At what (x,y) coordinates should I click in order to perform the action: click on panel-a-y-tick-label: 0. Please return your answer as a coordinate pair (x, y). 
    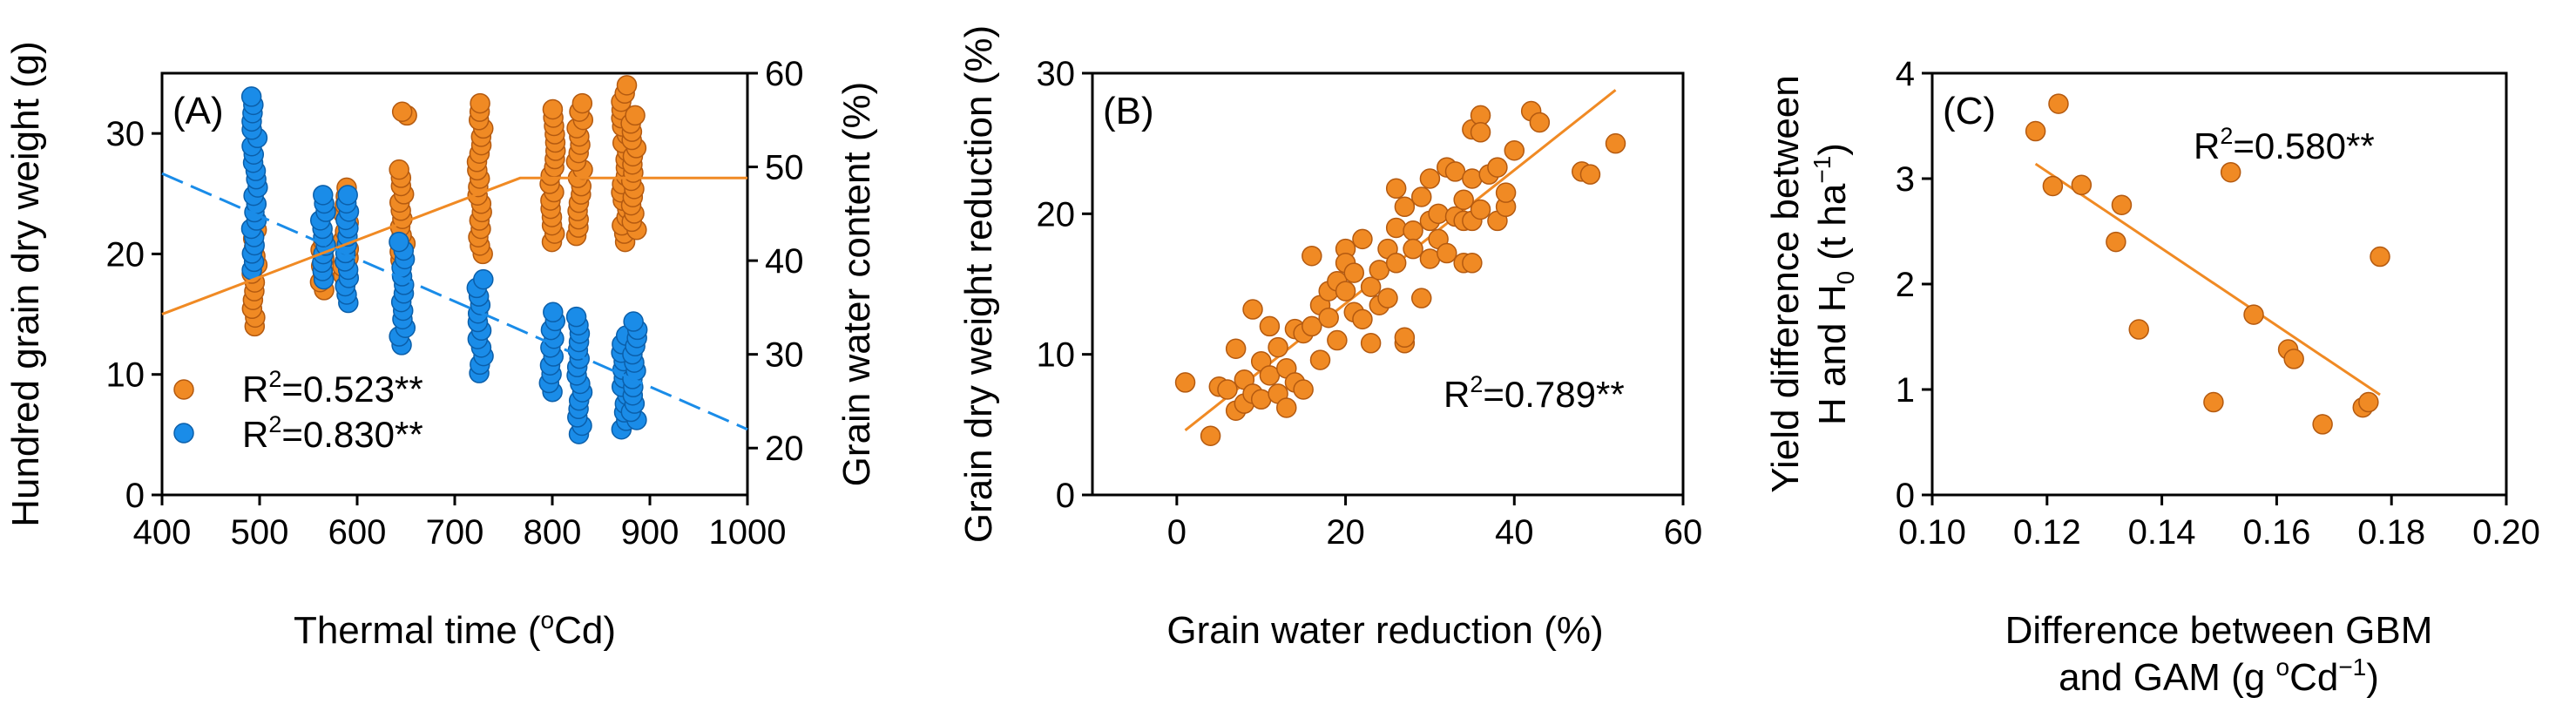
    Looking at the image, I should click on (135, 496).